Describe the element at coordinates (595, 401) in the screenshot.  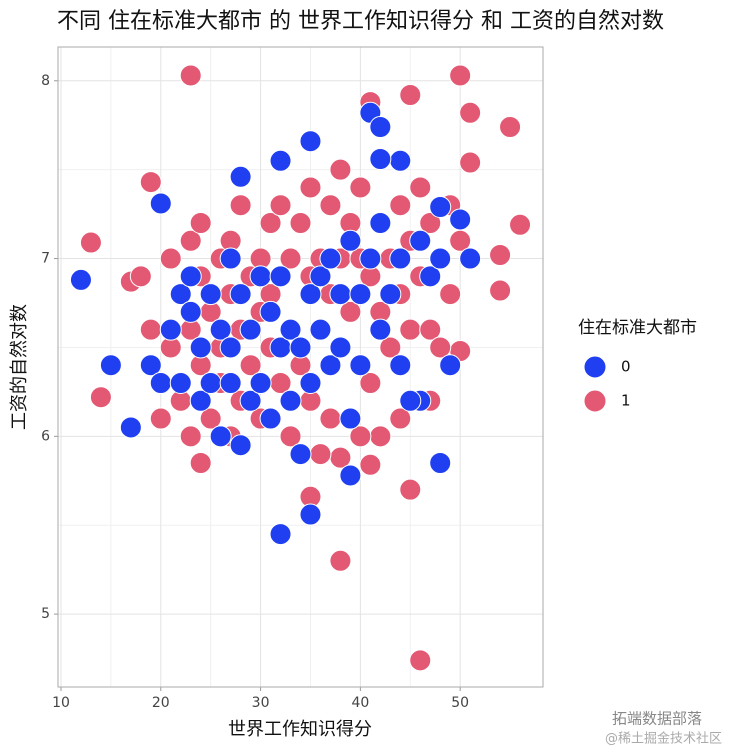
I see `legend-key` at that location.